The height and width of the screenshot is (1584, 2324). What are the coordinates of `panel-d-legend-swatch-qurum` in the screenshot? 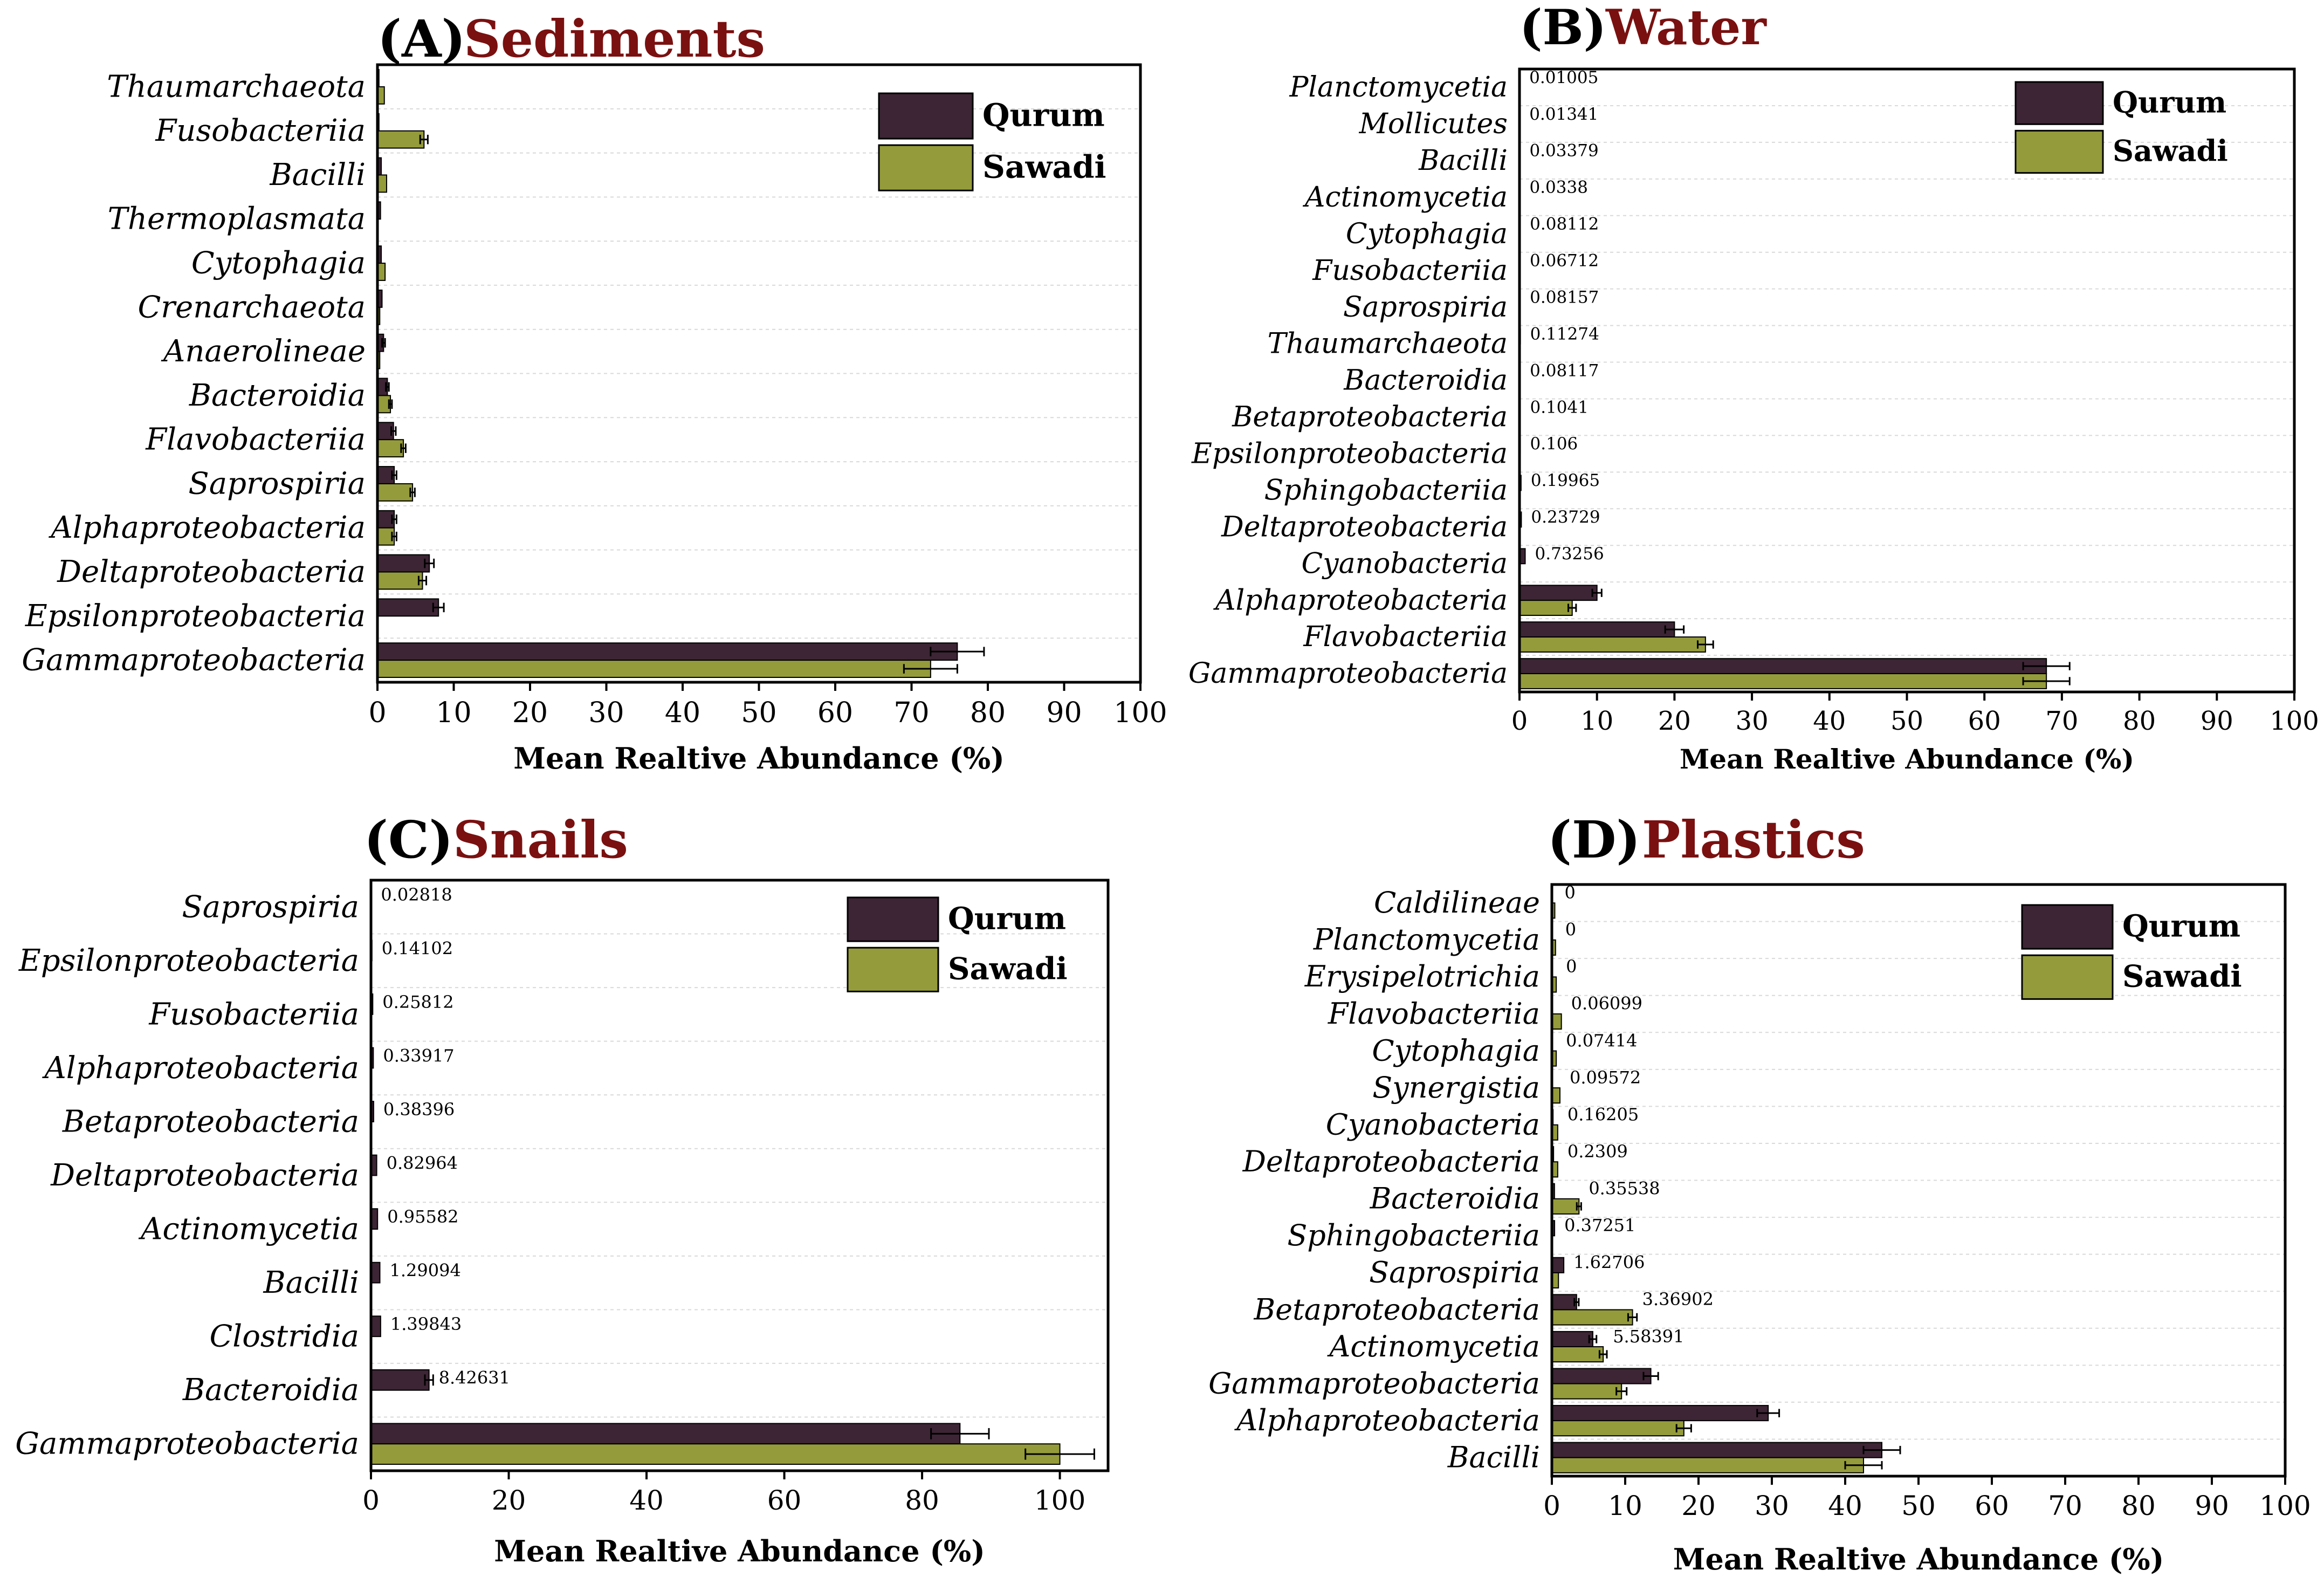 It's located at (2067, 927).